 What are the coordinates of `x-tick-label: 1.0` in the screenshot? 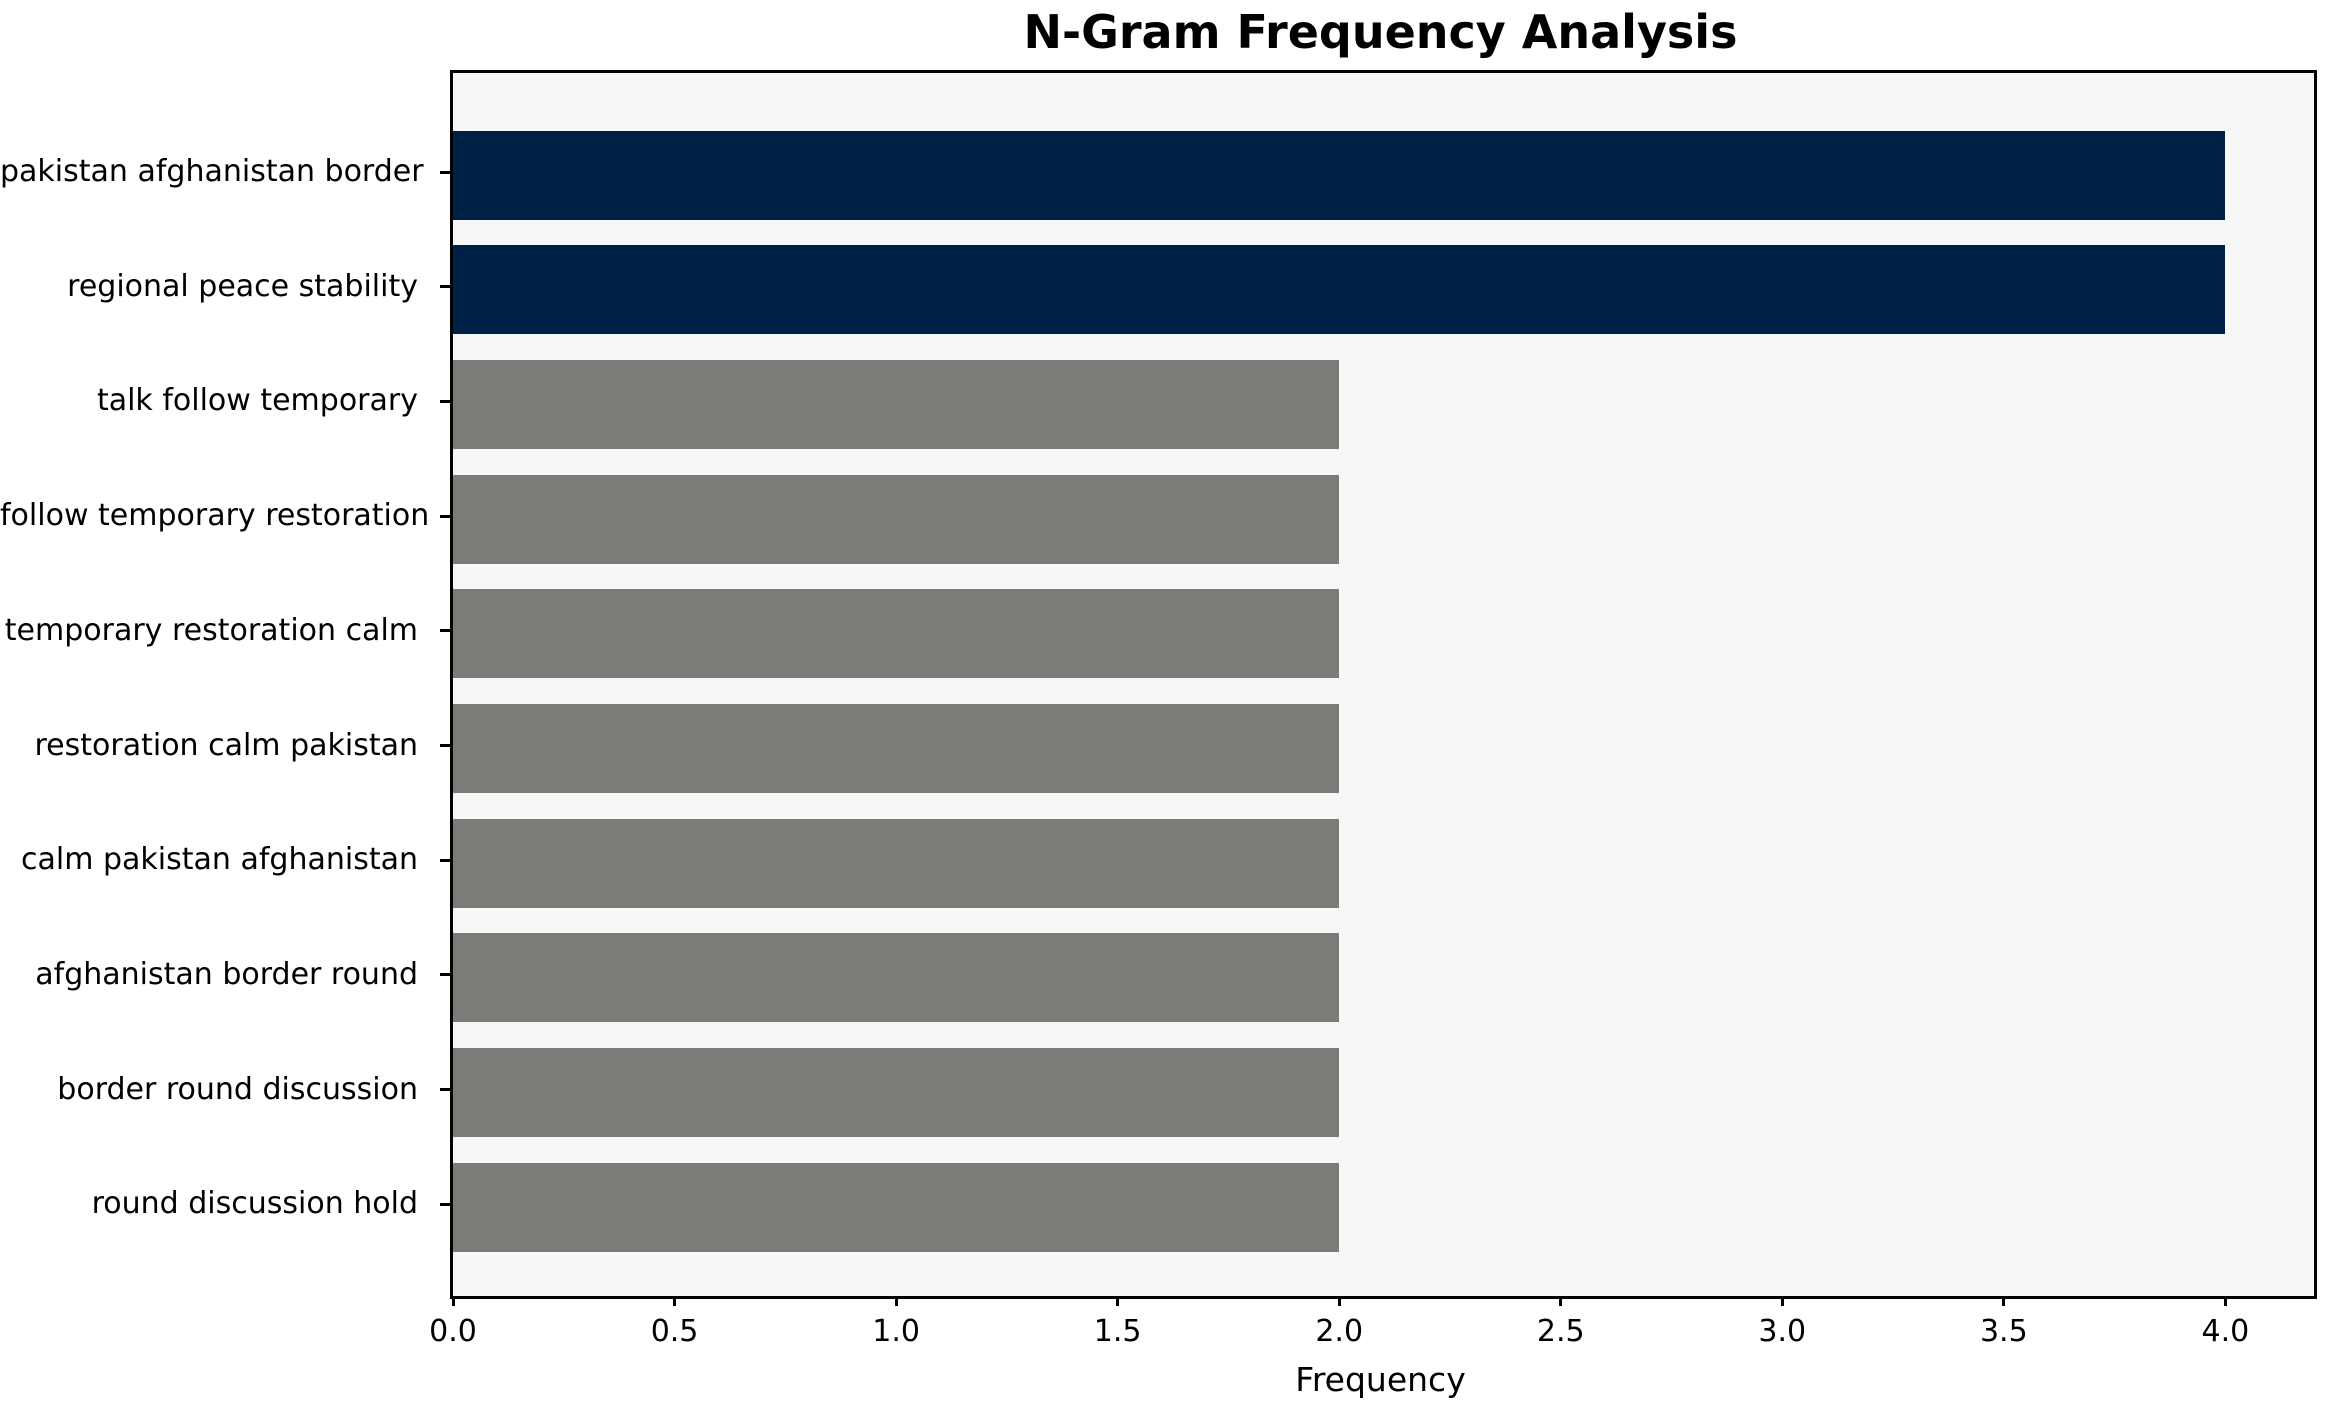 It's located at (896, 1331).